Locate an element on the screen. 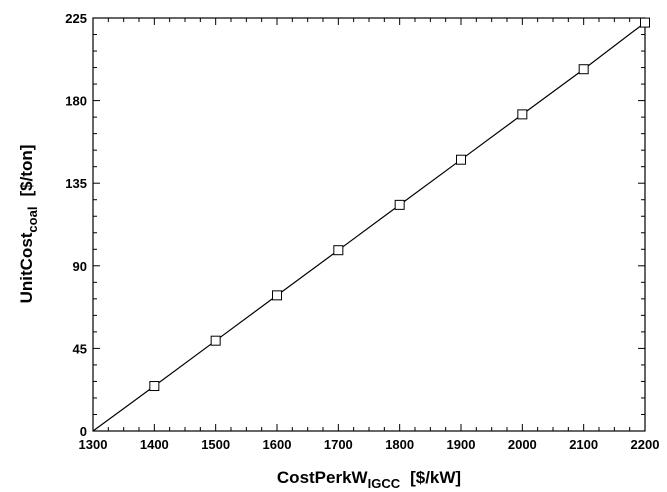 This screenshot has height=492, width=667. x-axis-label: CostPerkWIGCC [$/kW] is located at coordinates (369, 479).